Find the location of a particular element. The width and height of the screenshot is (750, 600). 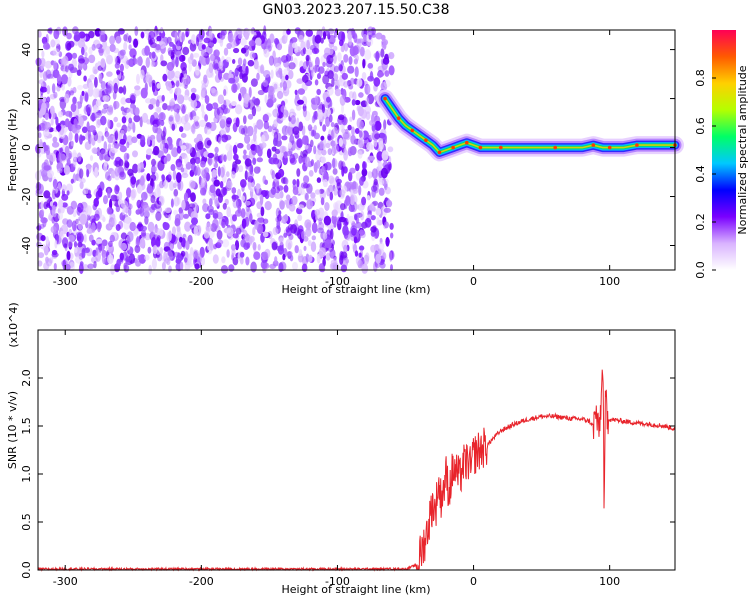

colorbar-tick-label: 0.4 is located at coordinates (700, 174).